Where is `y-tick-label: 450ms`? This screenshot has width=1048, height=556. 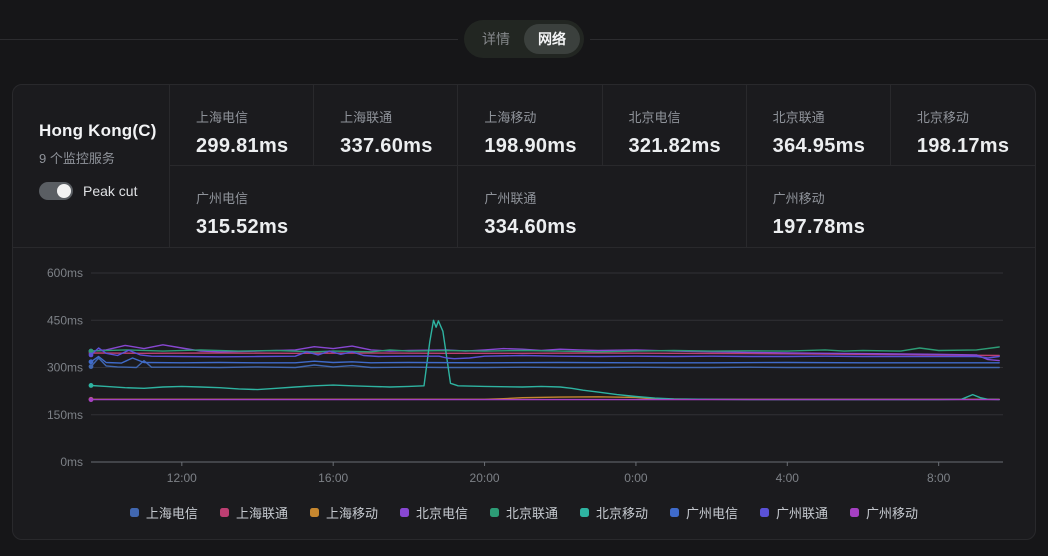
y-tick-label: 450ms is located at coordinates (65, 320).